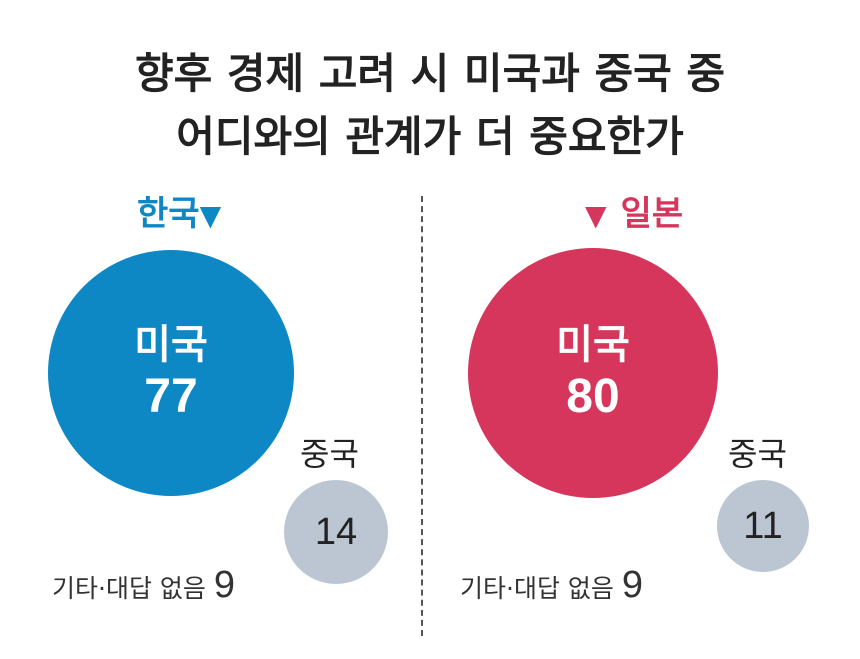 The height and width of the screenshot is (659, 860). What do you see at coordinates (129, 588) in the screenshot?
I see `other-korea-label: 기타·대답 없음` at bounding box center [129, 588].